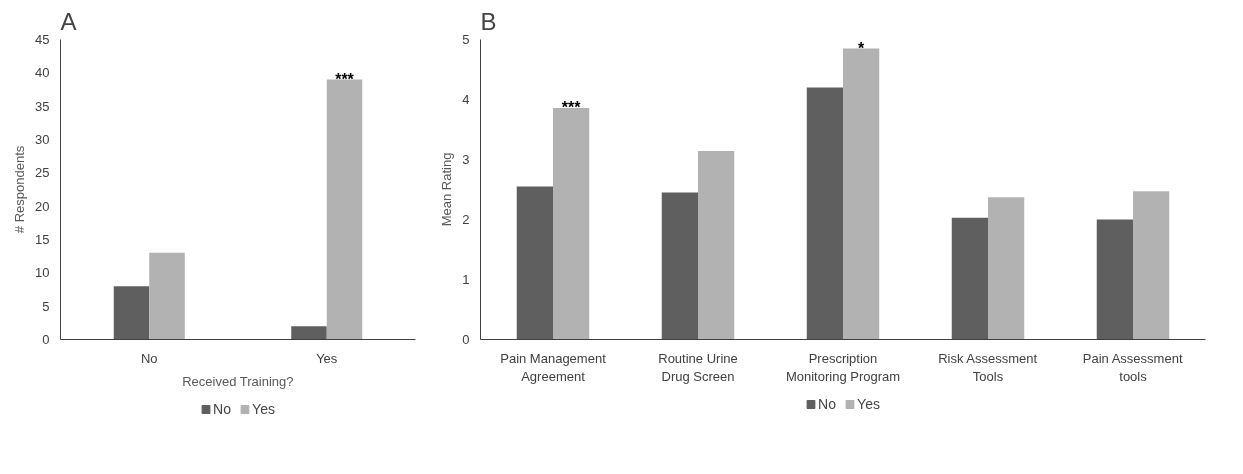 Image resolution: width=1243 pixels, height=474 pixels. Describe the element at coordinates (42, 139) in the screenshot. I see `y-tick-label: 30` at that location.